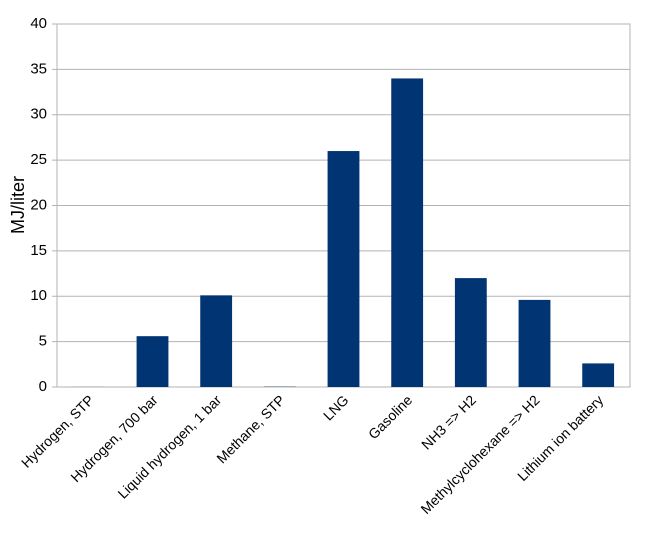 Image resolution: width=648 pixels, height=556 pixels. What do you see at coordinates (38, 68) in the screenshot?
I see `y-tick-label: 35` at bounding box center [38, 68].